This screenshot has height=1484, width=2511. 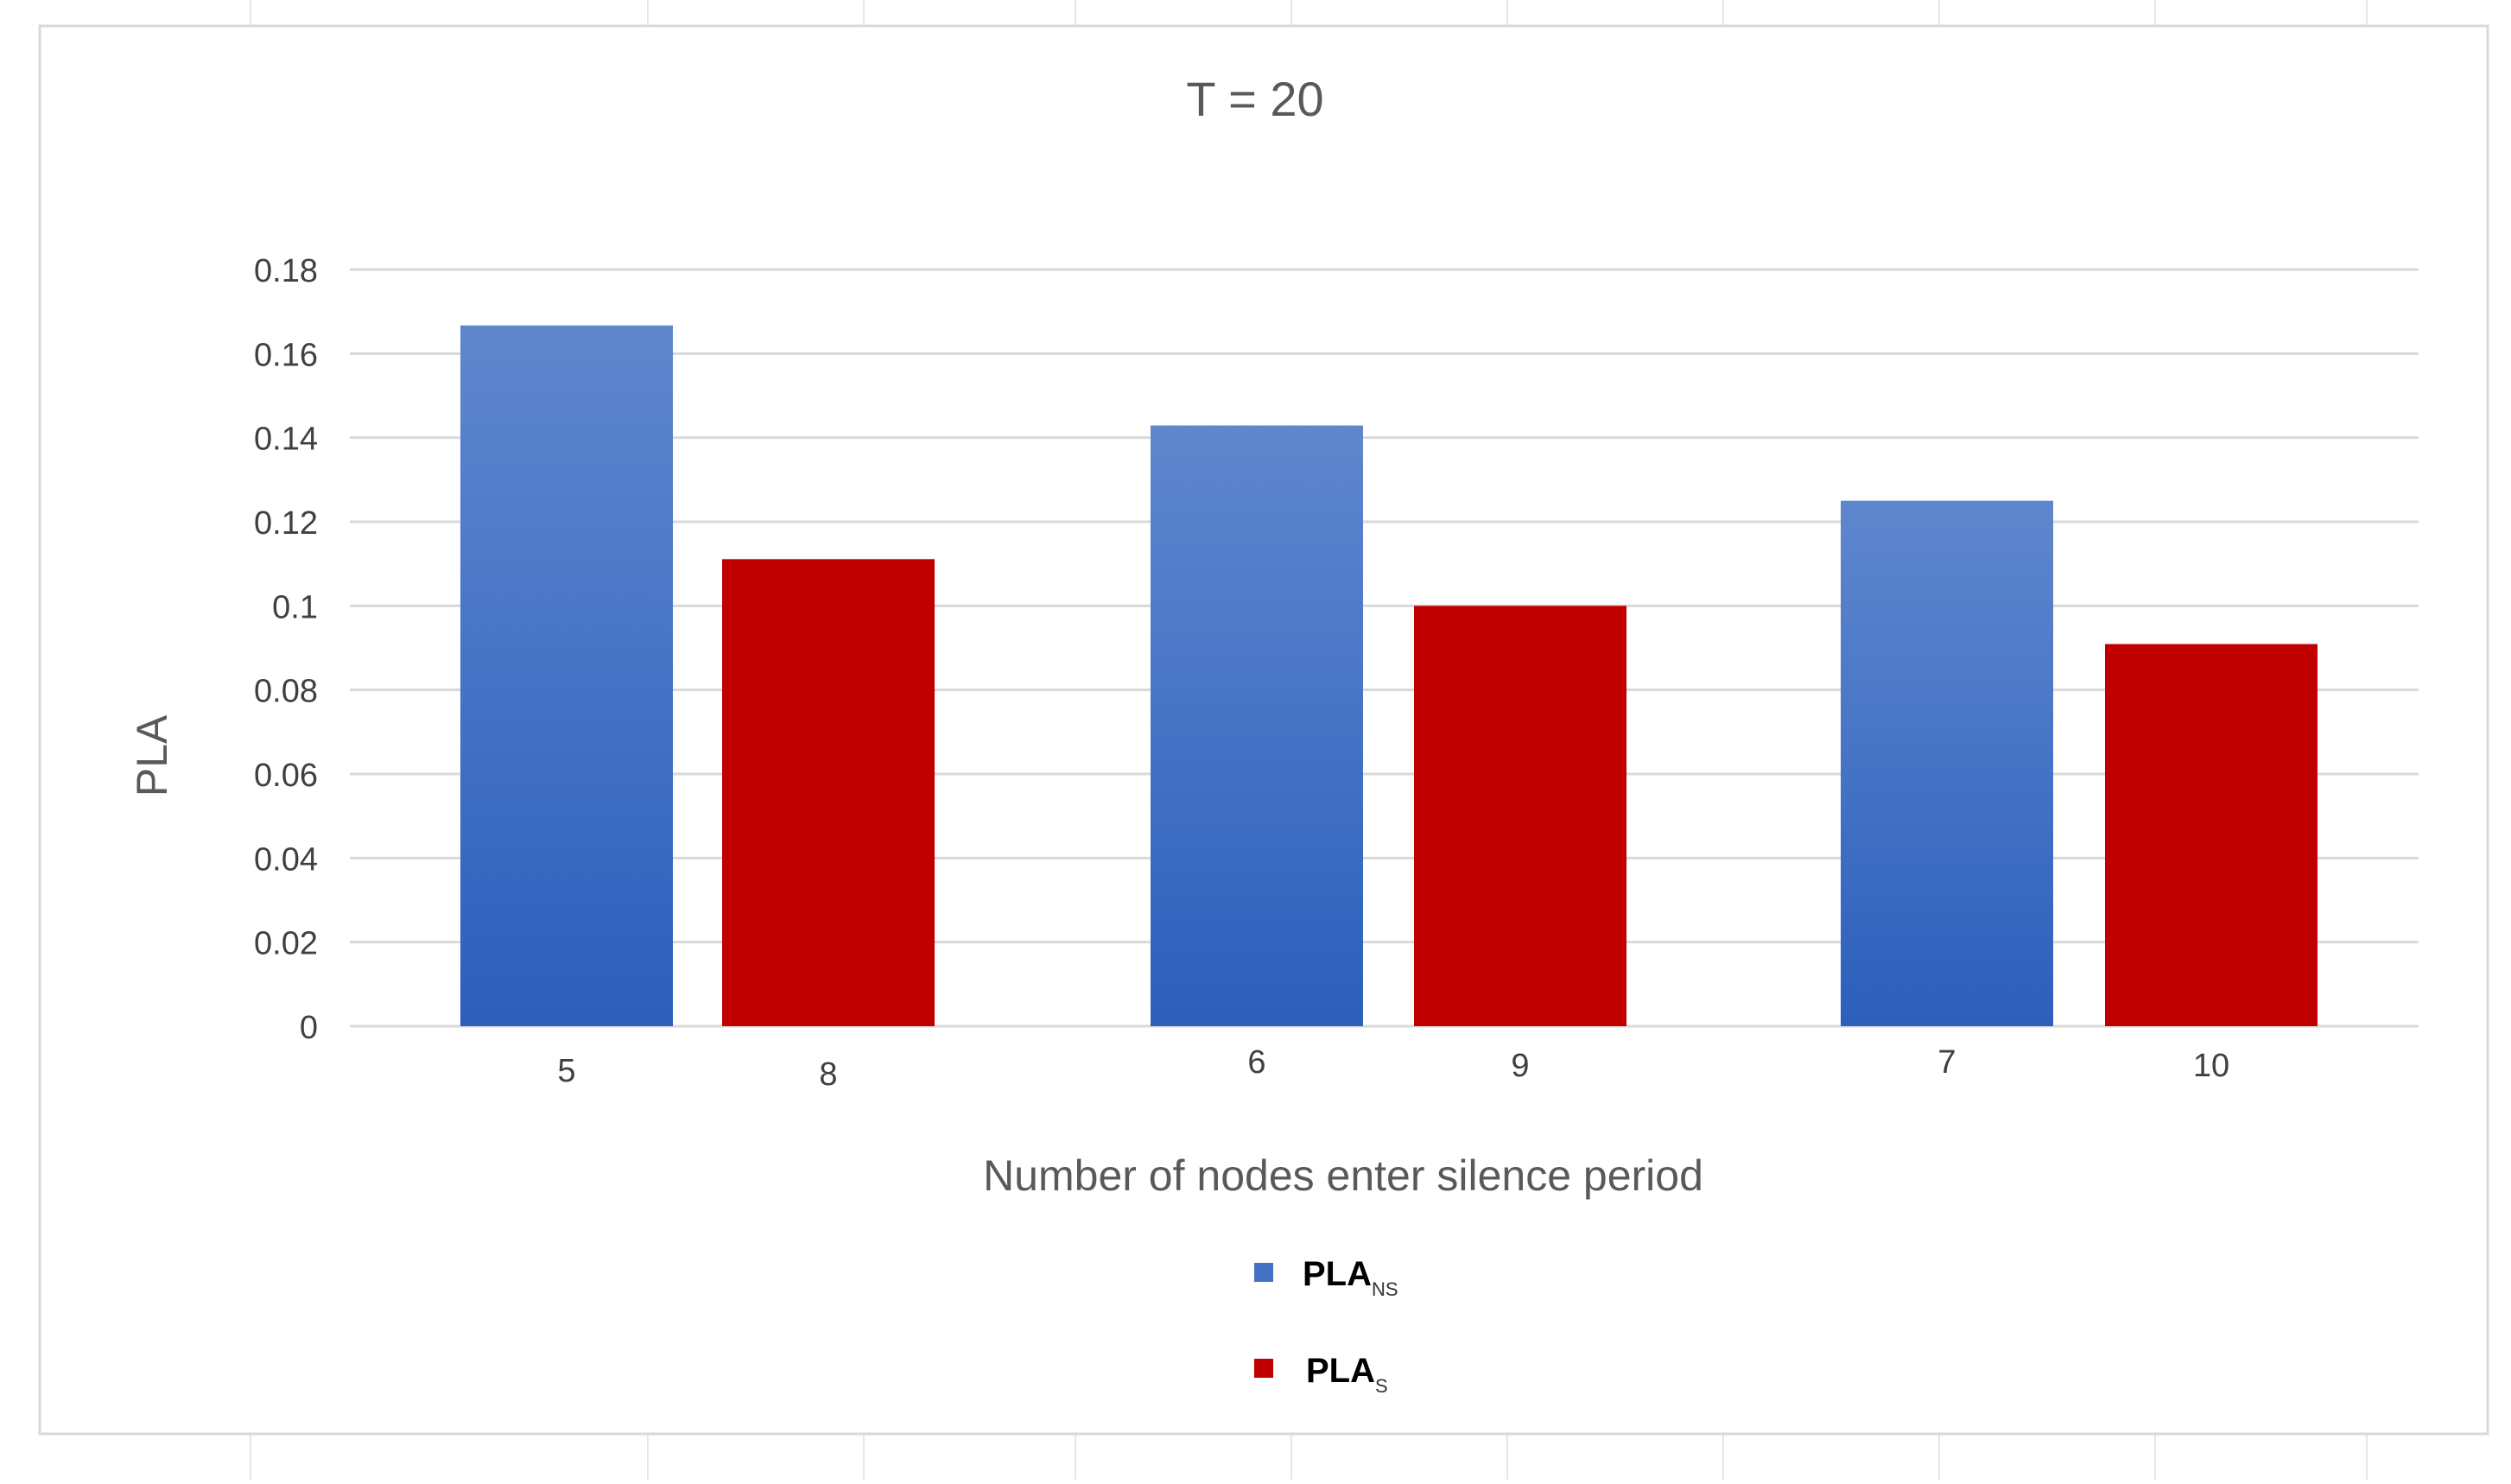 I want to click on y-tick-label: 0.18, so click(x=286, y=271).